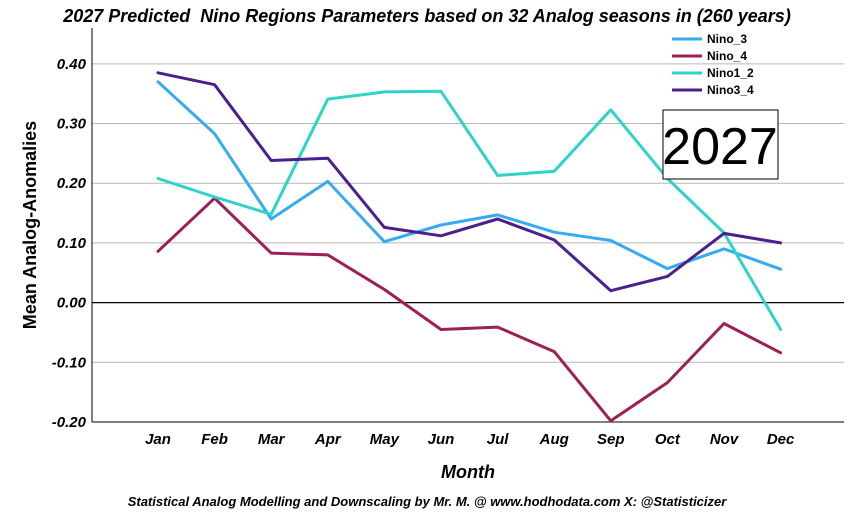 Image resolution: width=854 pixels, height=524 pixels. I want to click on x-tick-labels: Jan Feb Mar Apr May Jun Jul Aug Sep Oct Nov Dec, so click(470, 439).